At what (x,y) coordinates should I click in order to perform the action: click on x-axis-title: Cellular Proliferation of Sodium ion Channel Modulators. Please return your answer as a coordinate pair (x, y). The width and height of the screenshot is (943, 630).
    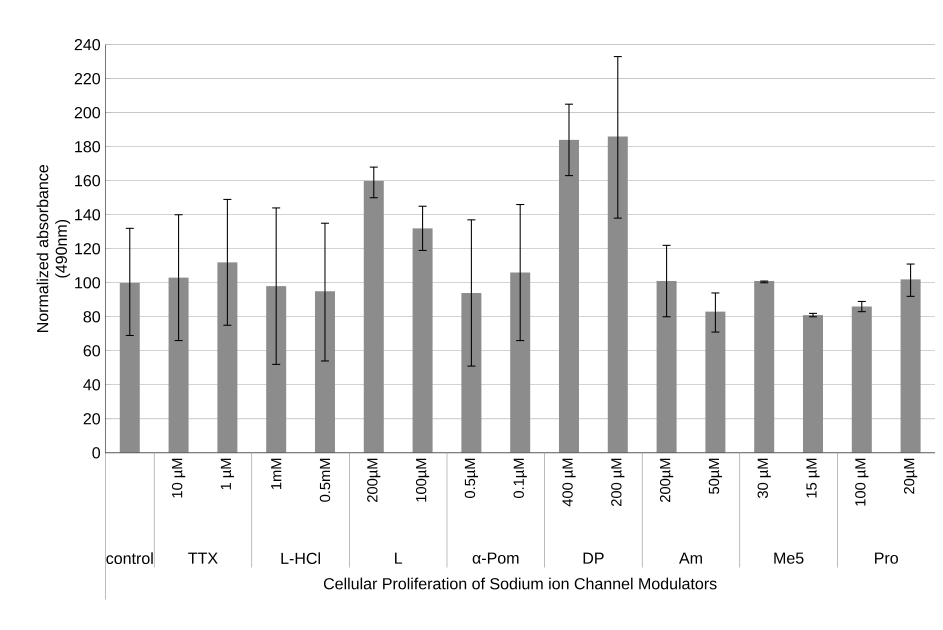
    Looking at the image, I should click on (520, 584).